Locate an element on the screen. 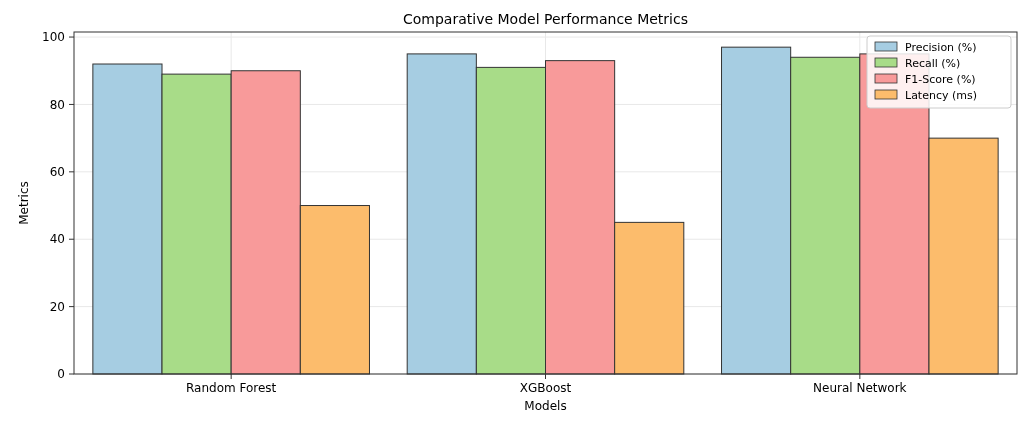 This screenshot has height=426, width=1033. y-tick-label: 20 is located at coordinates (57, 306).